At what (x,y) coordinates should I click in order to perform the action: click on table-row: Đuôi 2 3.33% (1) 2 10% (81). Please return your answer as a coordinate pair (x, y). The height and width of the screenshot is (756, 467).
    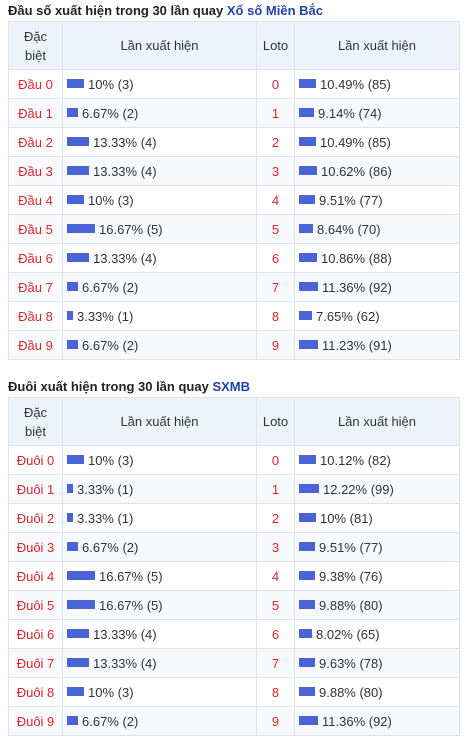
    Looking at the image, I should click on (234, 518).